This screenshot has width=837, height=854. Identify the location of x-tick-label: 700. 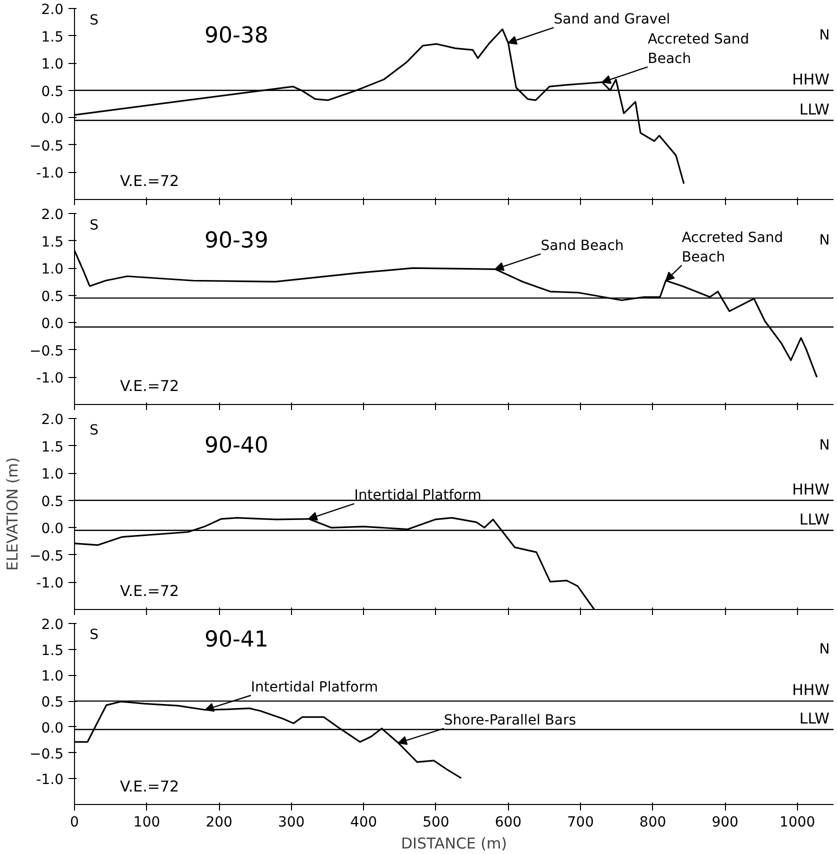
(580, 822).